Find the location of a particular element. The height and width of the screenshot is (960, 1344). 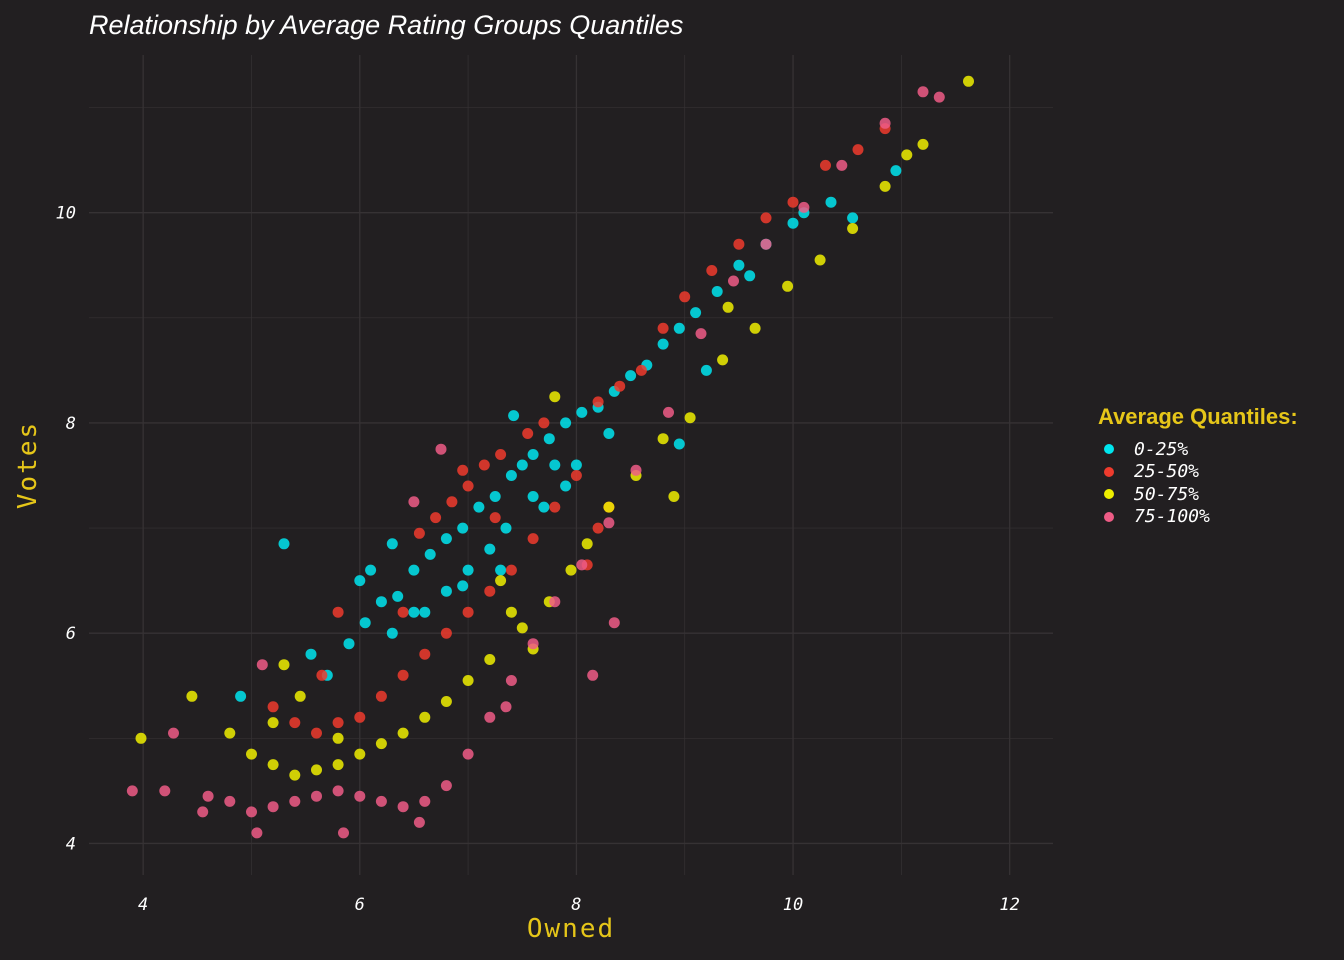

y-axis-title: Votes is located at coordinates (28, 465).